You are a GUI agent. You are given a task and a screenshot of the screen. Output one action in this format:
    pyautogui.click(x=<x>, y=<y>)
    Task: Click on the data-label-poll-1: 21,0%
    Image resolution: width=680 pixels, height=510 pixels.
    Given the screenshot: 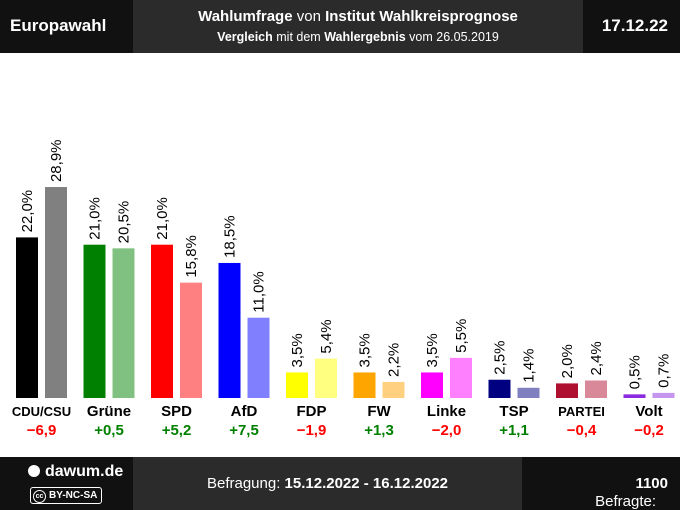 What is the action you would take?
    pyautogui.click(x=95, y=218)
    